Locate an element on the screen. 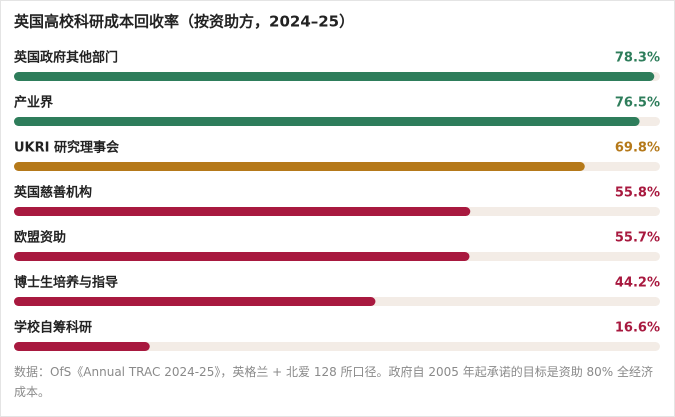 The height and width of the screenshot is (417, 675). bar-track is located at coordinates (337, 346).